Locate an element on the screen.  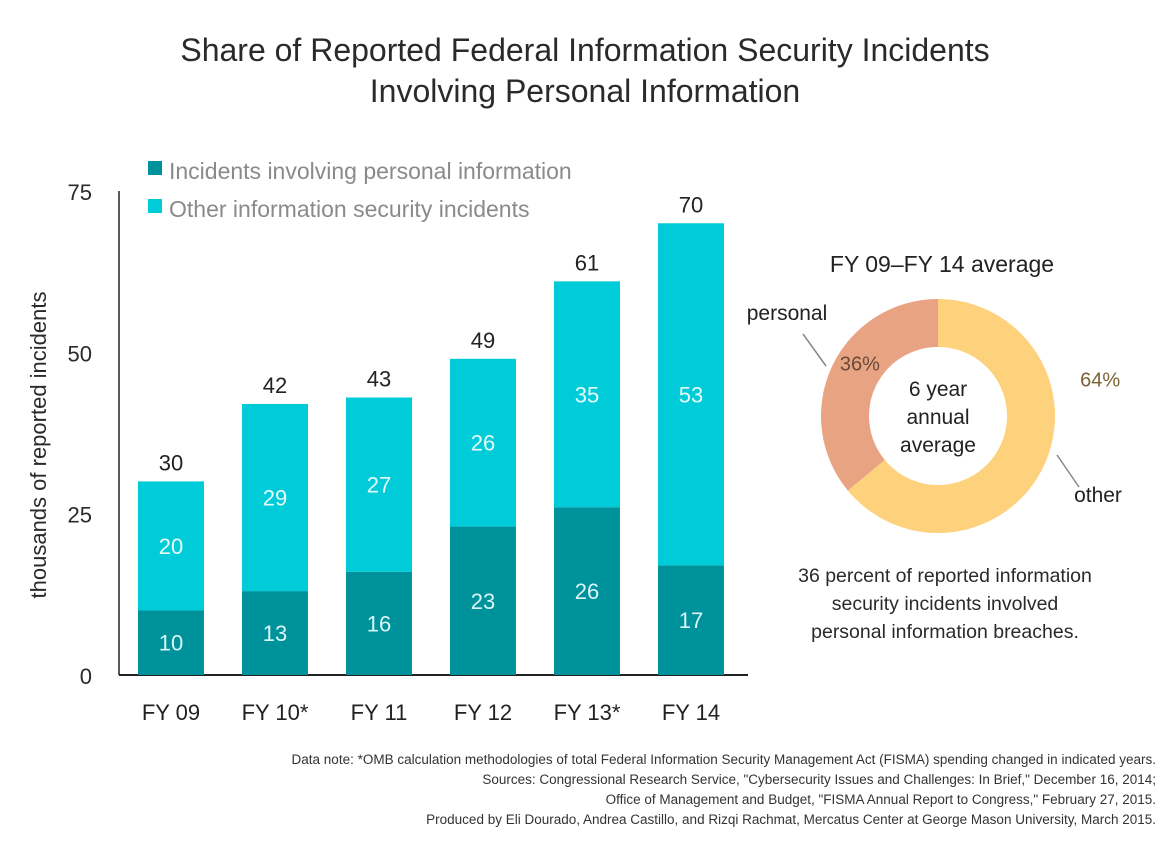
summary-line-2: security incidents involved is located at coordinates (945, 604).